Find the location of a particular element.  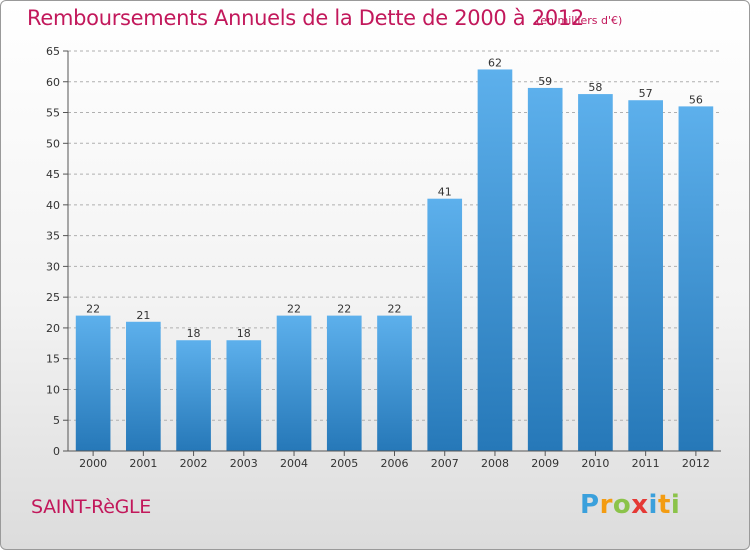

proxiti-logo: Proxiti is located at coordinates (630, 505).